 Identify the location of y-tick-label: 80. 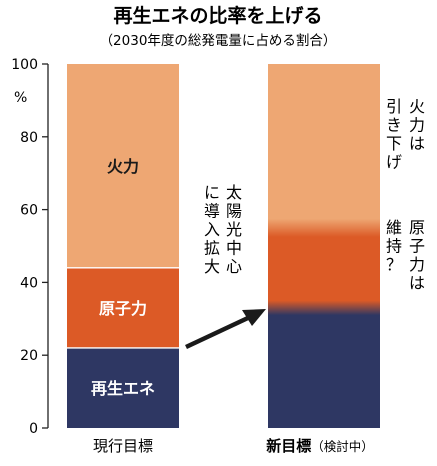
(29, 138).